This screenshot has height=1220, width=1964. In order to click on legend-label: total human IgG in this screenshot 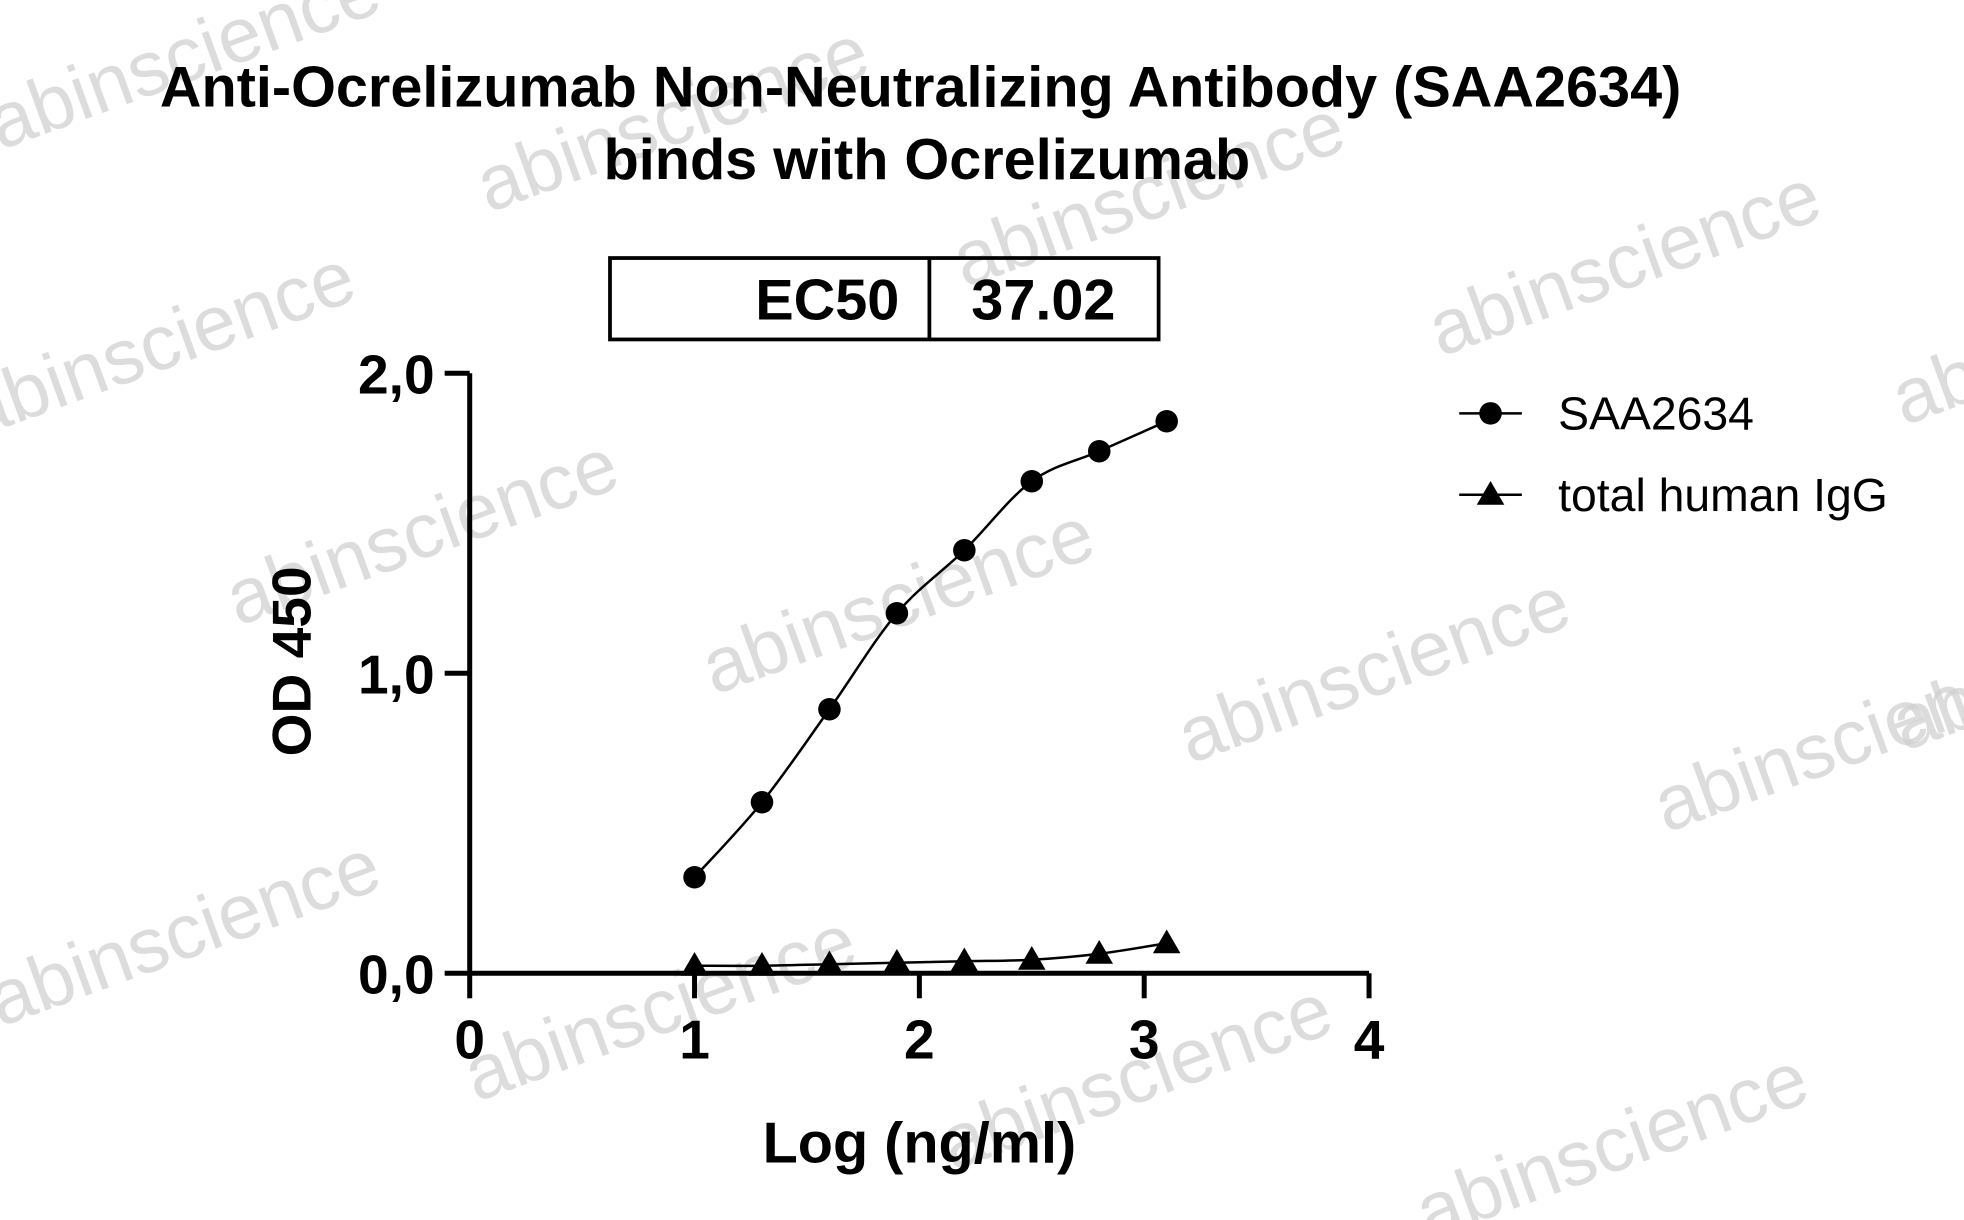, I will do `click(1723, 495)`.